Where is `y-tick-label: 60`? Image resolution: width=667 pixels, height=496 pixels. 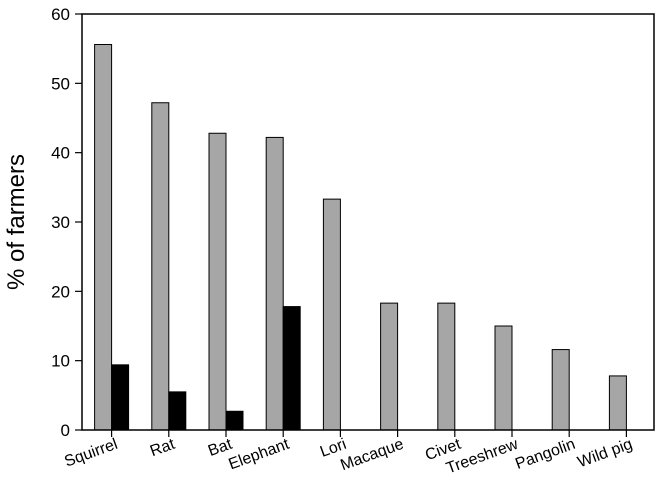 y-tick-label: 60 is located at coordinates (60, 14).